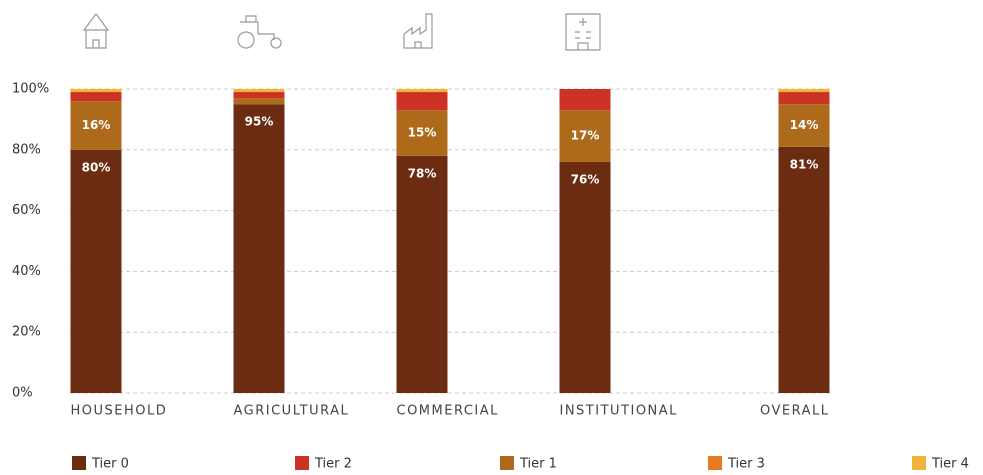 This screenshot has width=983, height=475. Describe the element at coordinates (259, 122) in the screenshot. I see `value-label: 95%` at that location.